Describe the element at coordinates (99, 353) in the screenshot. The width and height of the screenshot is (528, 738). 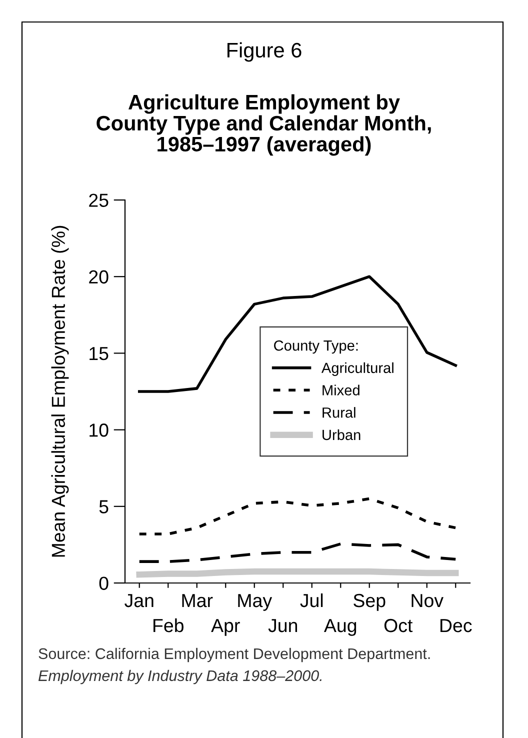
I see `y-tick-label: 15` at that location.